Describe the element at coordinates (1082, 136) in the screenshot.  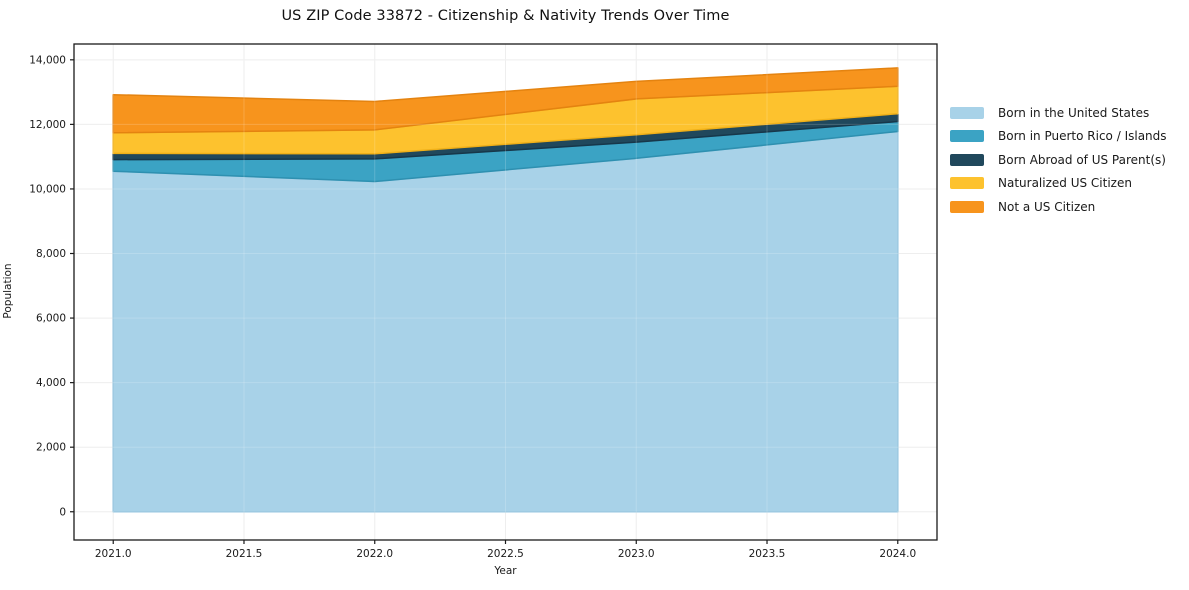
I see `legend-label: Born in Puerto Rico / Islands` at that location.